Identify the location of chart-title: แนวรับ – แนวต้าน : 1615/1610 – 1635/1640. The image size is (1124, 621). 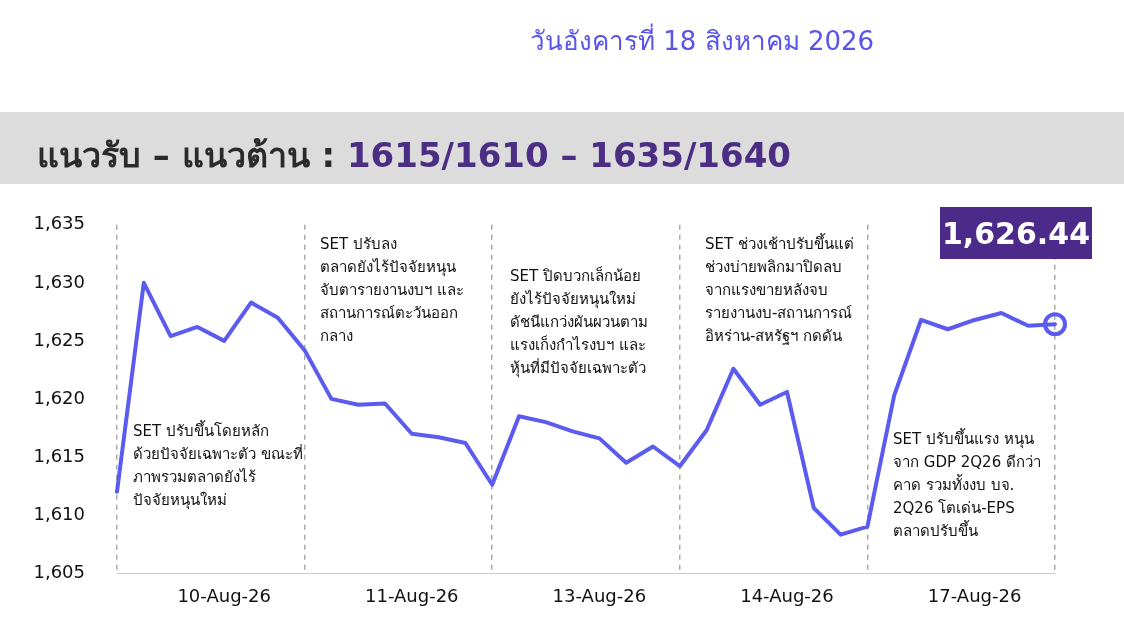
(414, 155).